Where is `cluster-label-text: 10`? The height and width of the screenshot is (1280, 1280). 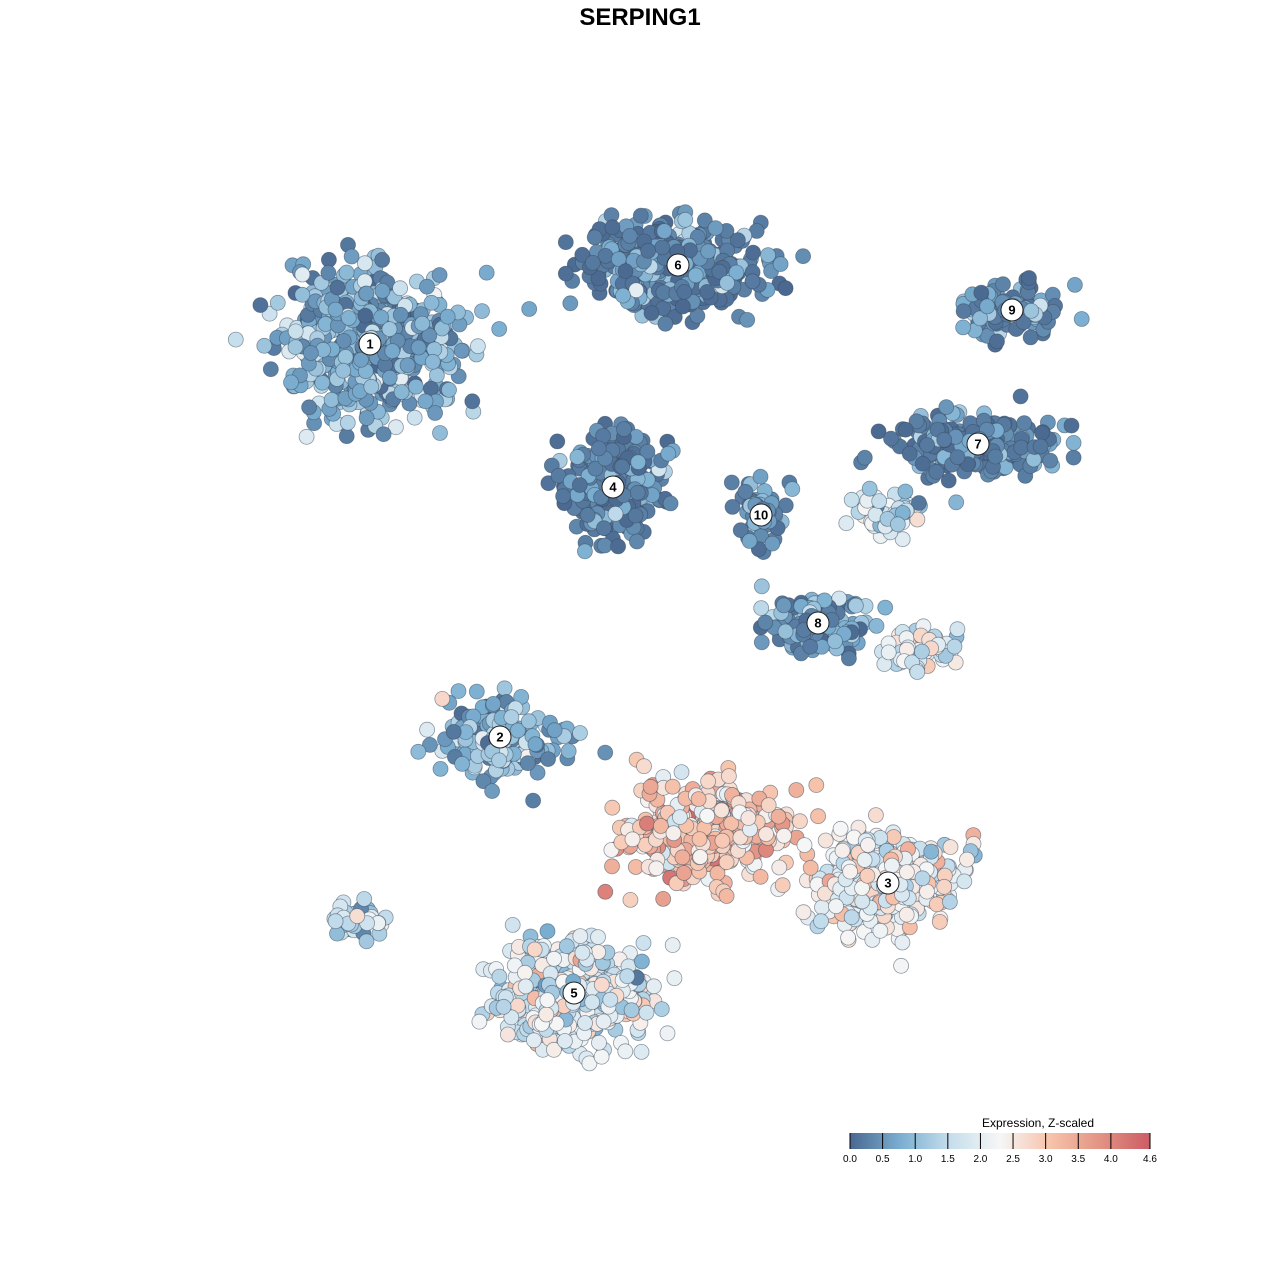 cluster-label-text: 10 is located at coordinates (761, 515).